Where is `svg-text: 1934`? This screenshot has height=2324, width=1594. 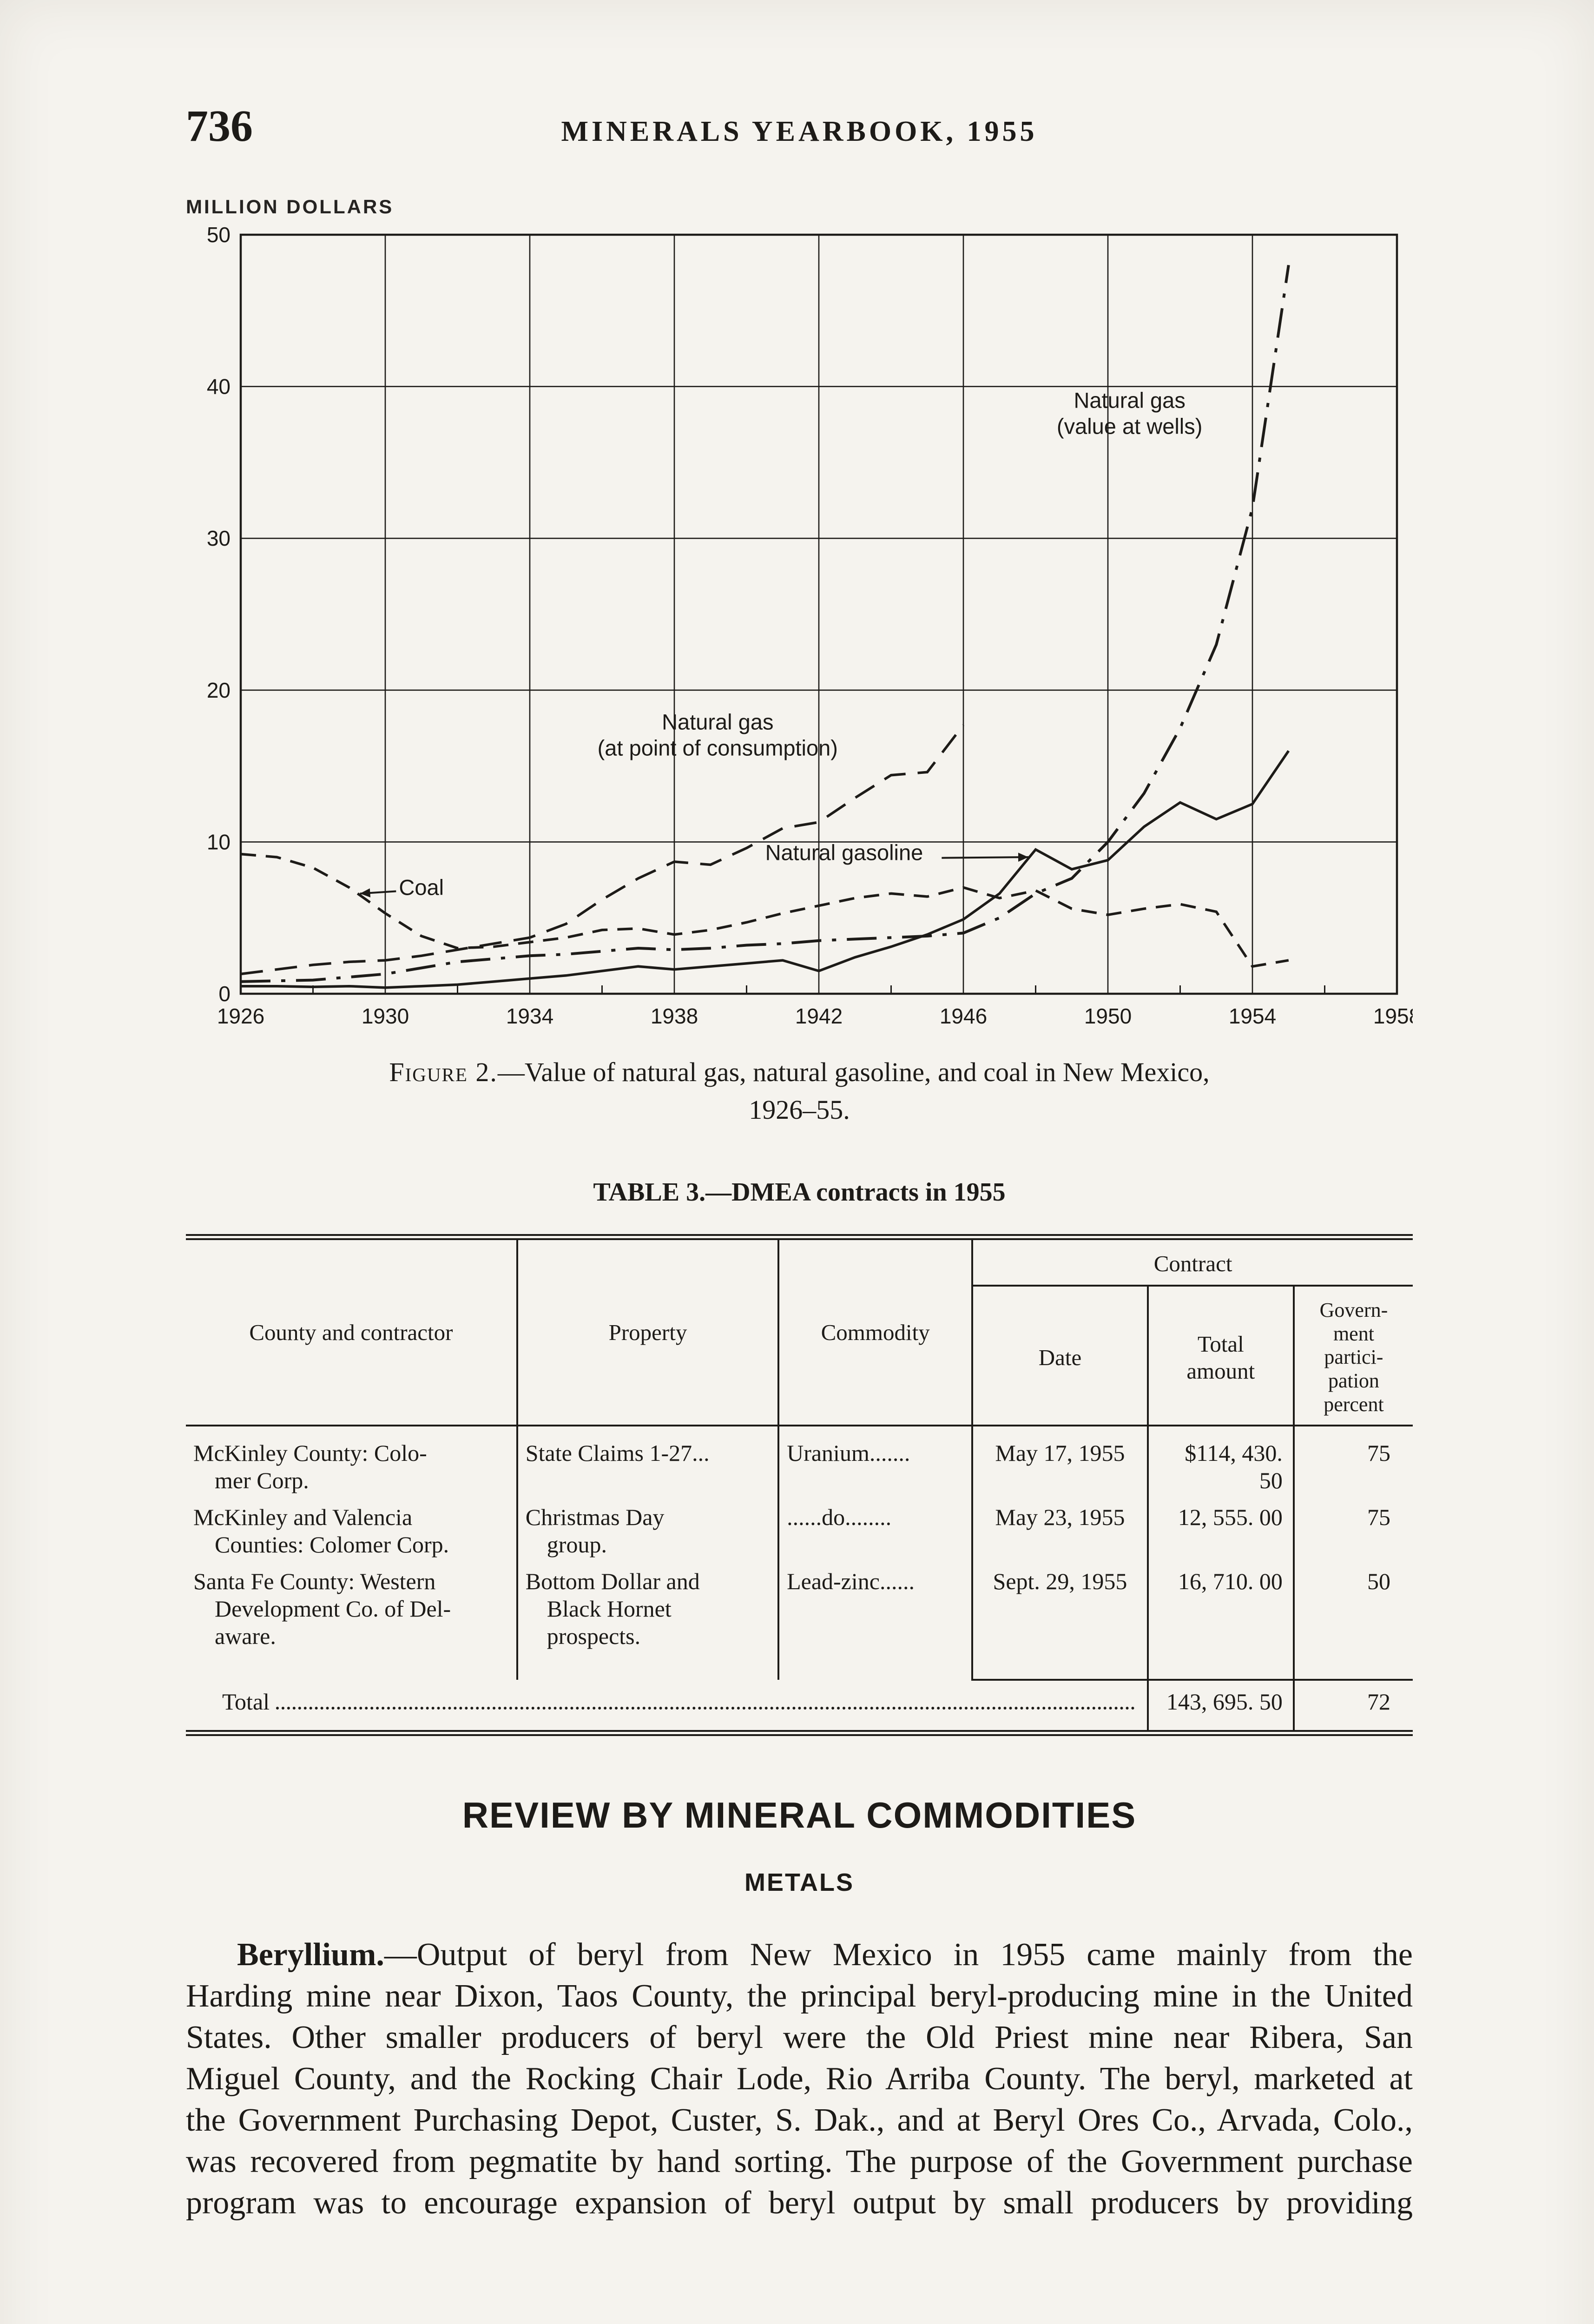
svg-text: 1934 is located at coordinates (529, 1016).